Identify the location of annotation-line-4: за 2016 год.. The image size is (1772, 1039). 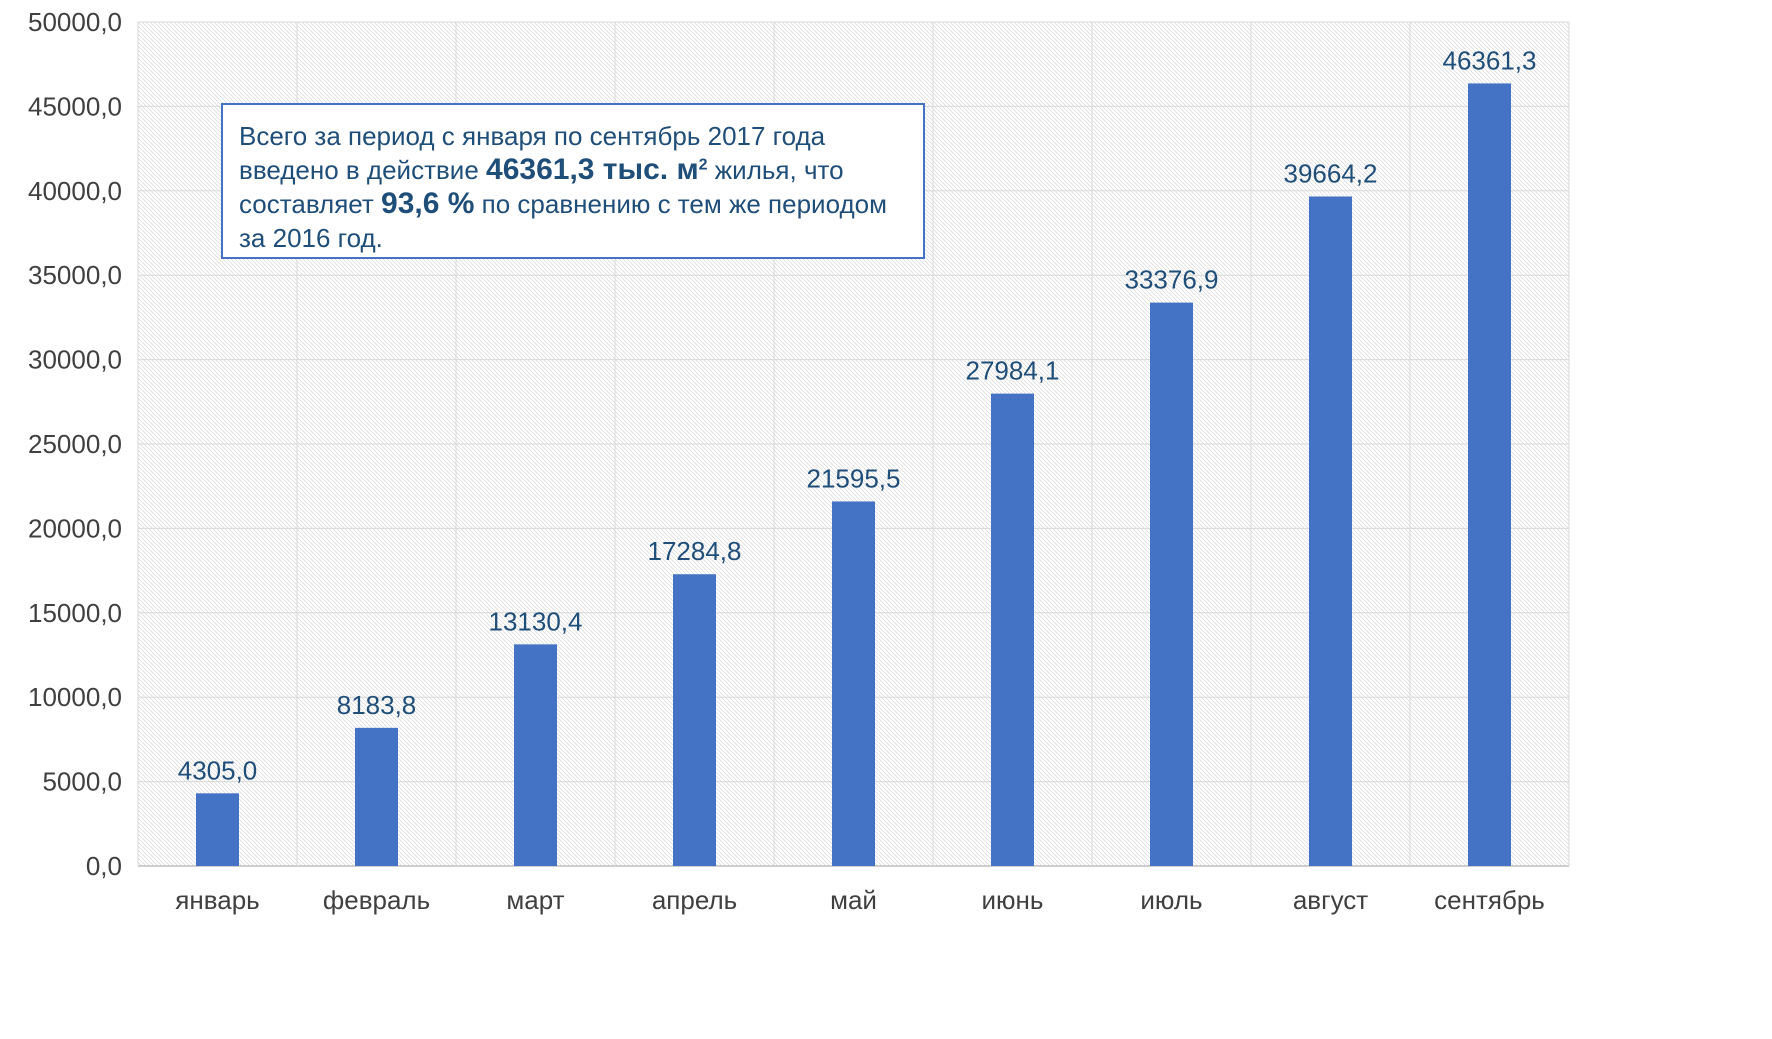
(311, 238).